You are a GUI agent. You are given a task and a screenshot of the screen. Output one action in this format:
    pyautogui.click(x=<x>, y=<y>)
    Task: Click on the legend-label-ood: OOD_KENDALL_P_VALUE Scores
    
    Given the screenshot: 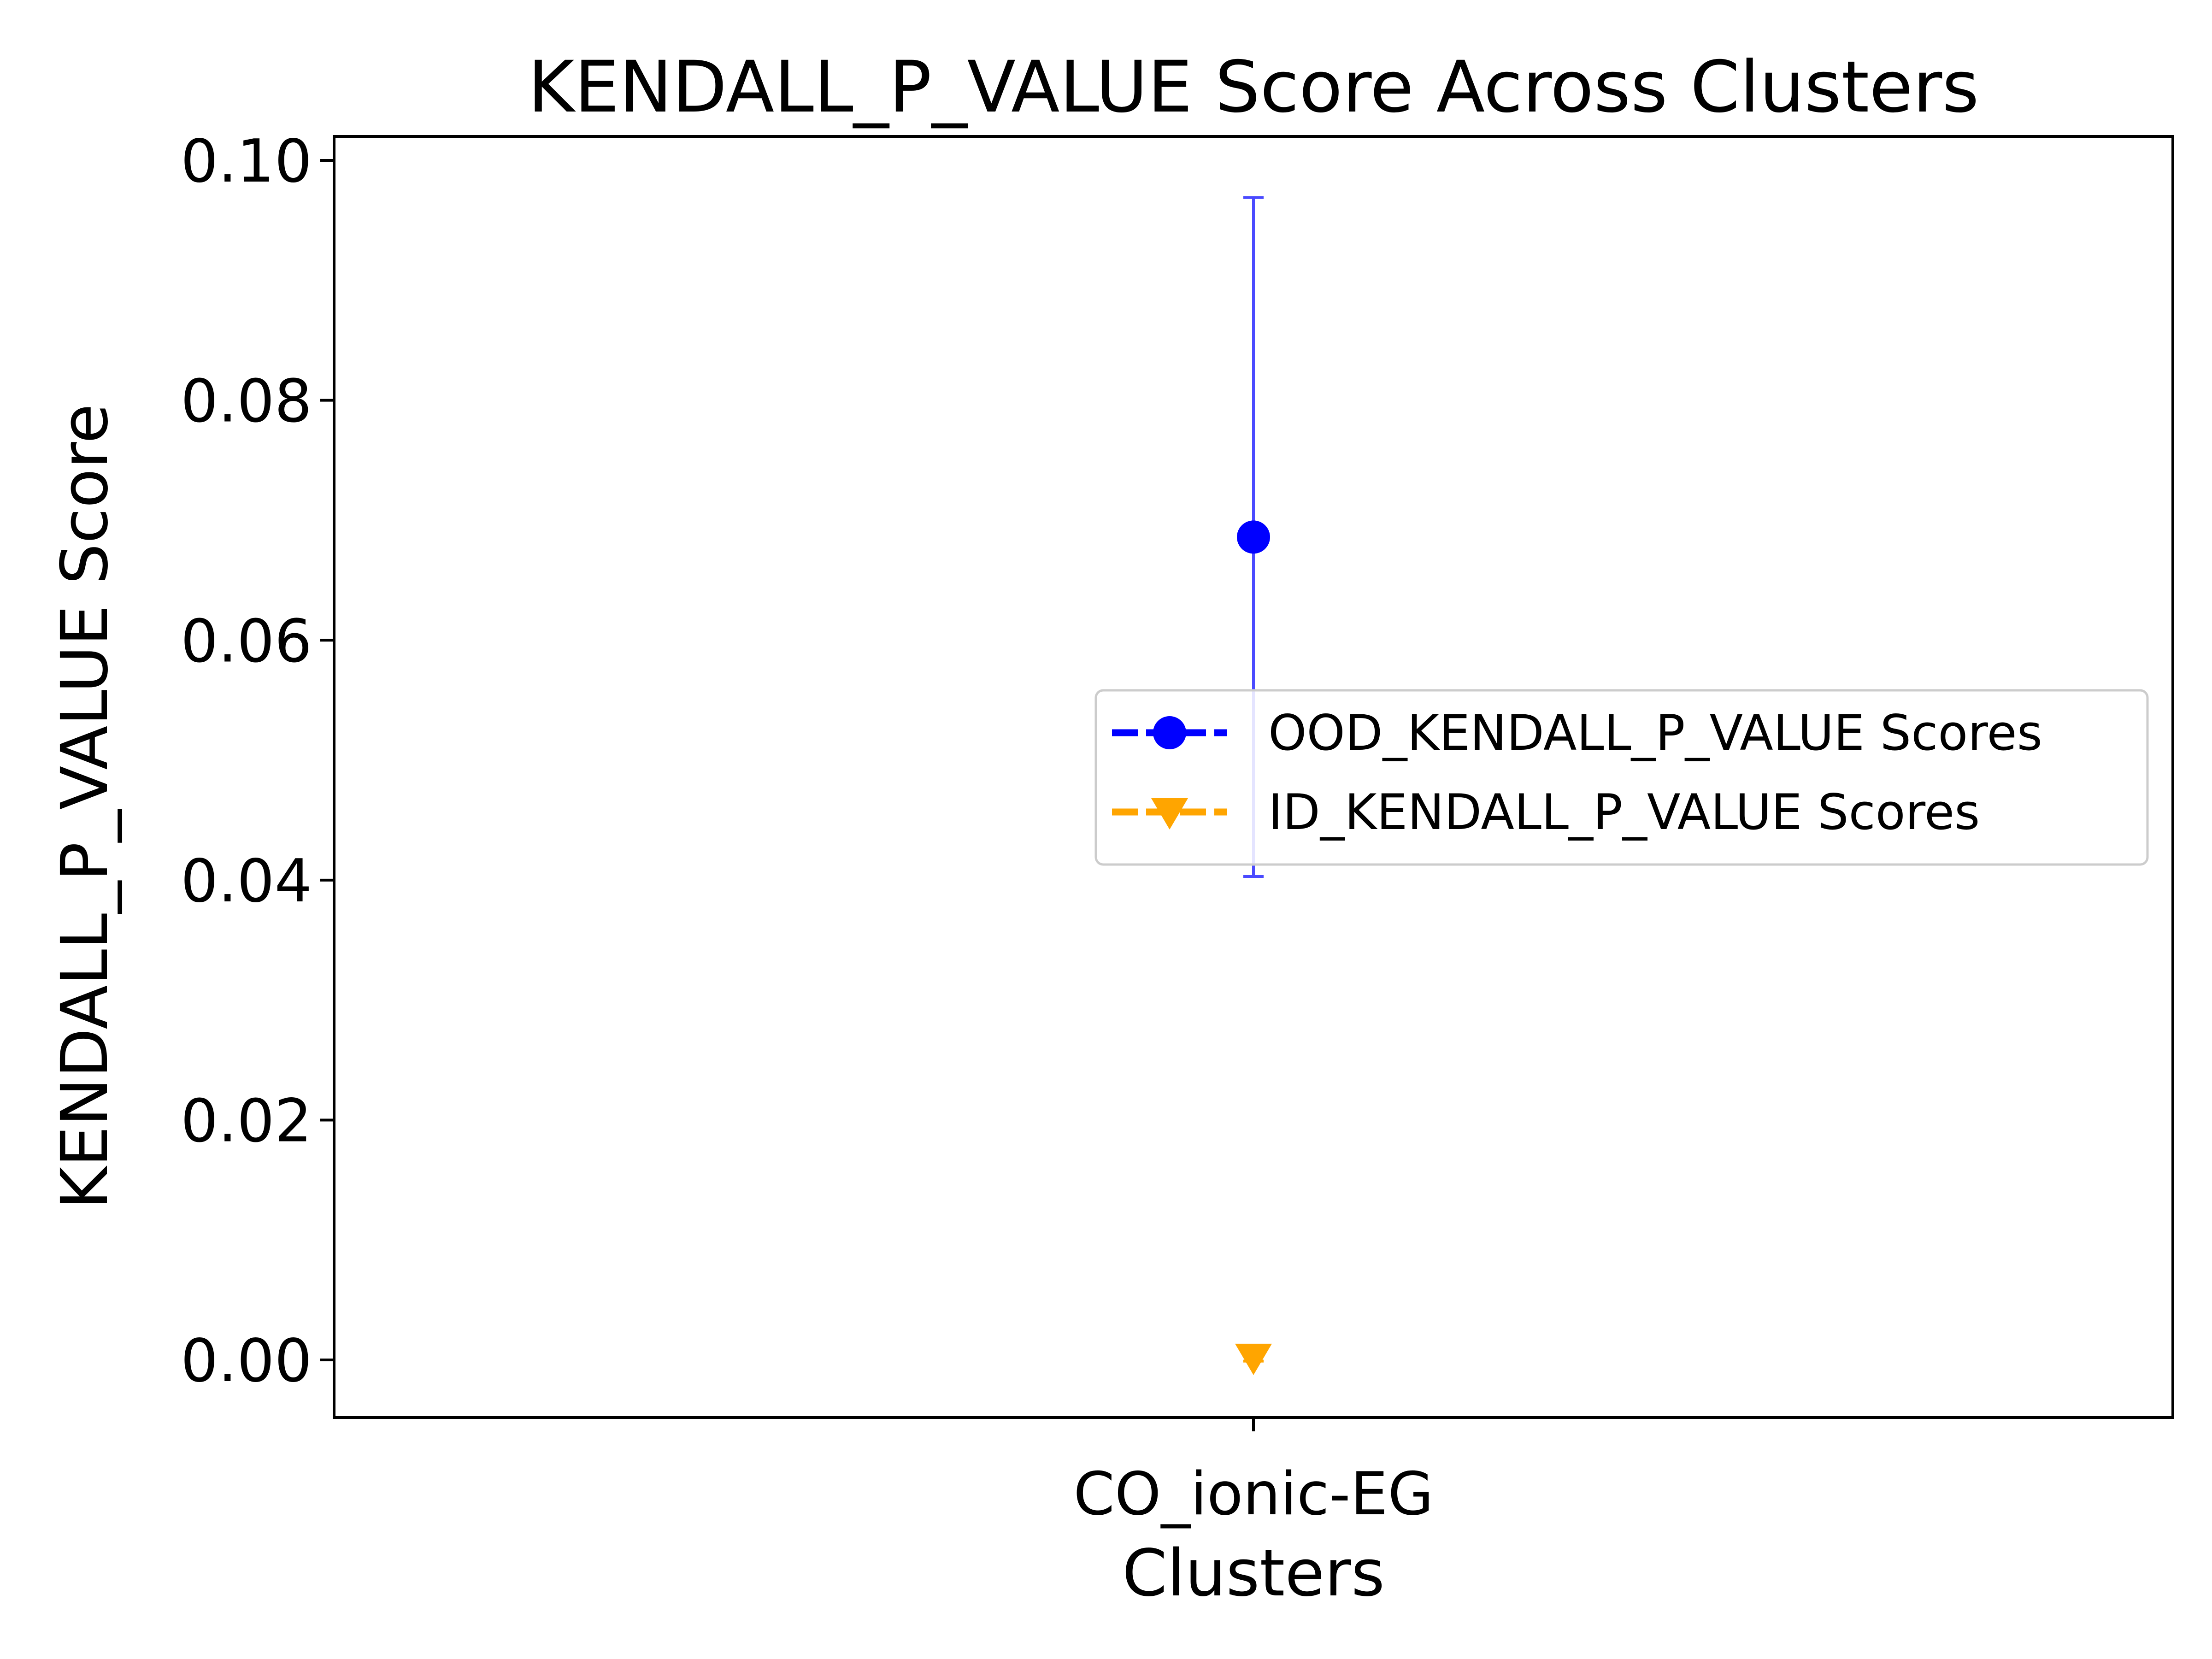 What is the action you would take?
    pyautogui.click(x=1655, y=733)
    